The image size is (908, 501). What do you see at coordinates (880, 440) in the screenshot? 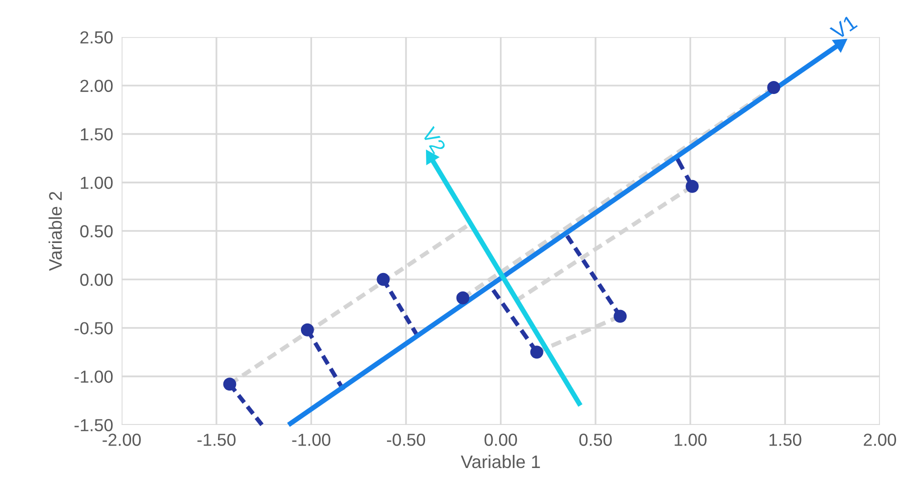
I see `x-tick-label: 2.00` at bounding box center [880, 440].